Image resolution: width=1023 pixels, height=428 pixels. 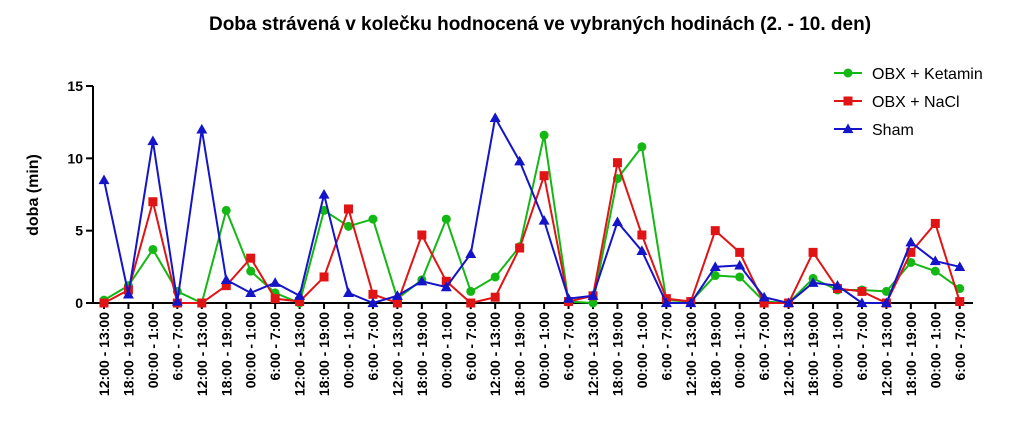 I want to click on legend-label: OBX + NaCl, so click(x=916, y=102).